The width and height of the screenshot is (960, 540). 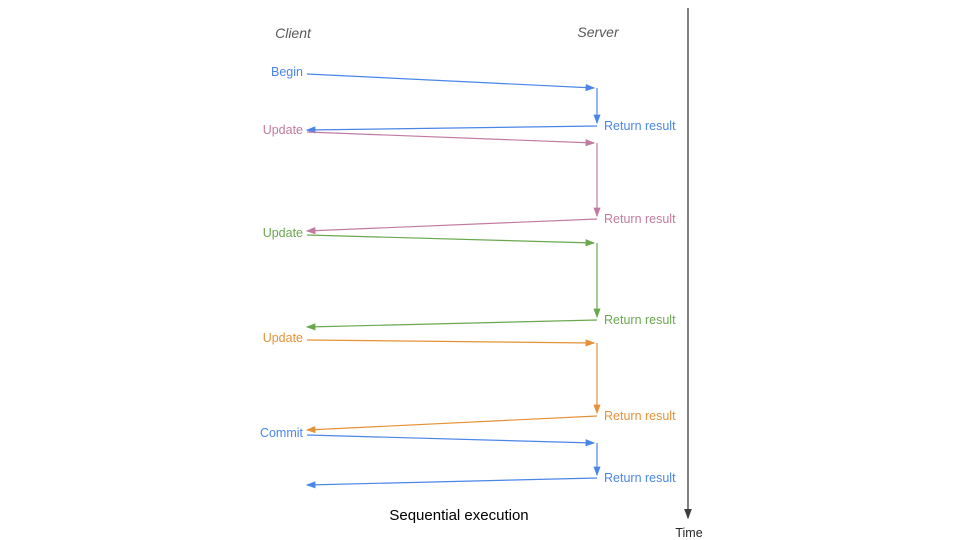 What do you see at coordinates (598, 32) in the screenshot?
I see `server-actor-label: Server` at bounding box center [598, 32].